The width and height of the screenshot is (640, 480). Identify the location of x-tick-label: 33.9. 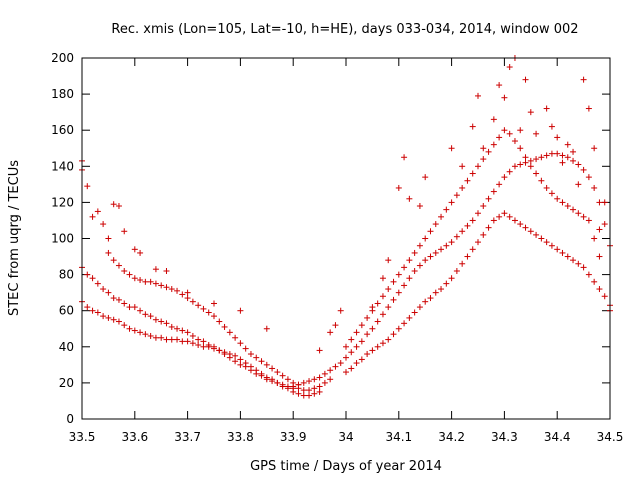
(293, 437).